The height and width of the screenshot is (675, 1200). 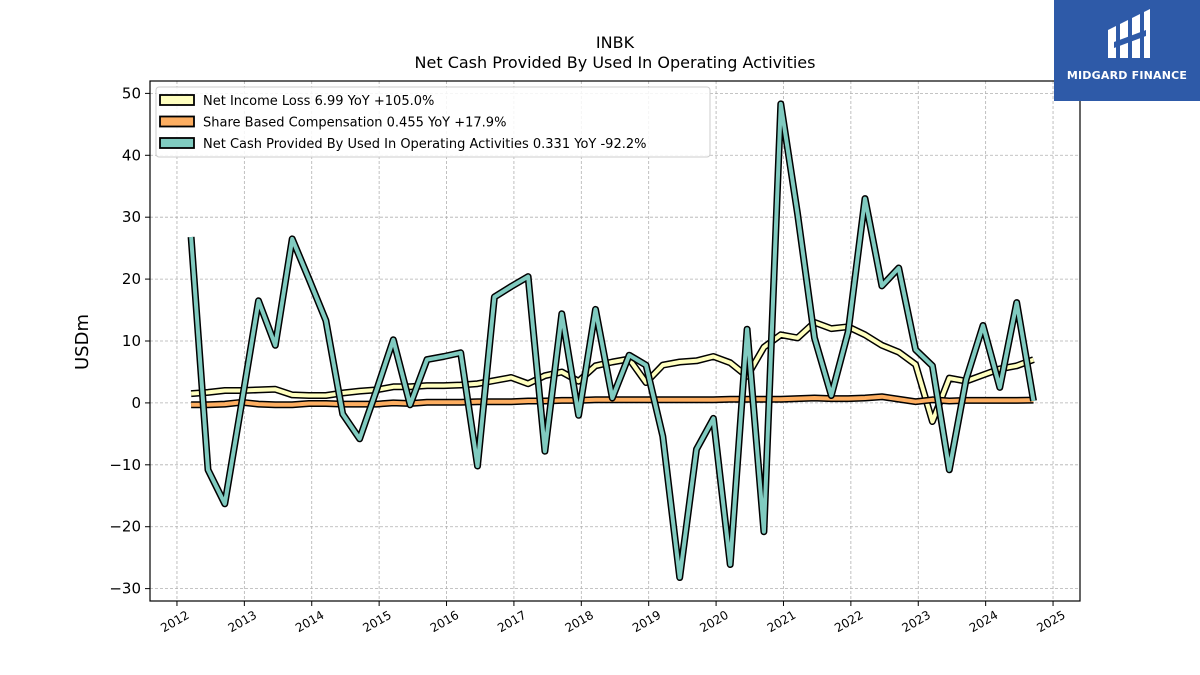 I want to click on brand-name: MIDGARD FINANCE, so click(x=1127, y=75).